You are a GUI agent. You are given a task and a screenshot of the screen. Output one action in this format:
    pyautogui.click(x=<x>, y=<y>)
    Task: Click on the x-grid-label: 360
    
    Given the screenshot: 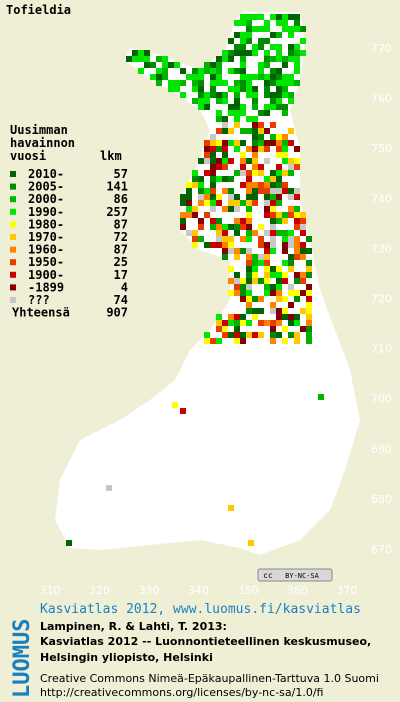 What is the action you would take?
    pyautogui.click(x=297, y=590)
    